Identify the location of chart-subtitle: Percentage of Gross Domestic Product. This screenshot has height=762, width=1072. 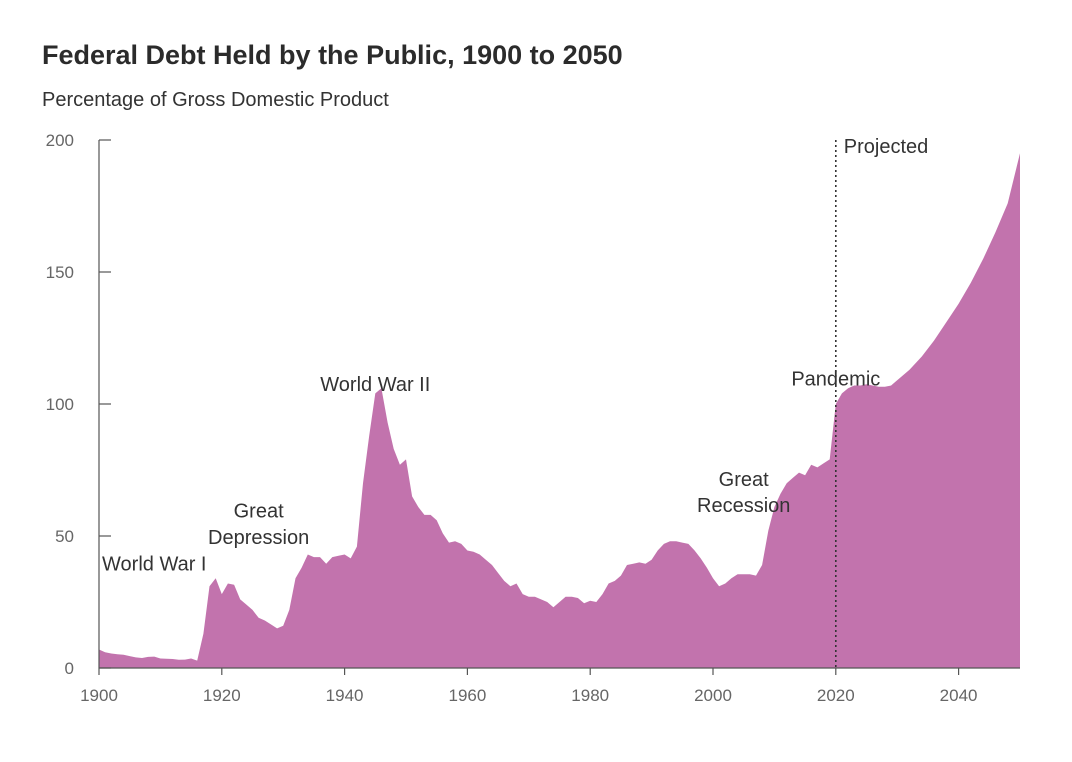
(215, 100).